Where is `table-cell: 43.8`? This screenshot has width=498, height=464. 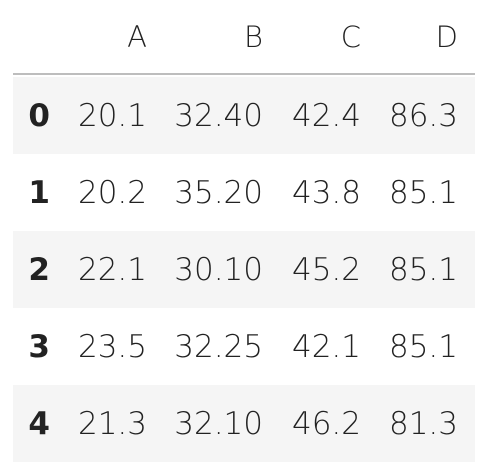
table-cell: 43.8 is located at coordinates (326, 192).